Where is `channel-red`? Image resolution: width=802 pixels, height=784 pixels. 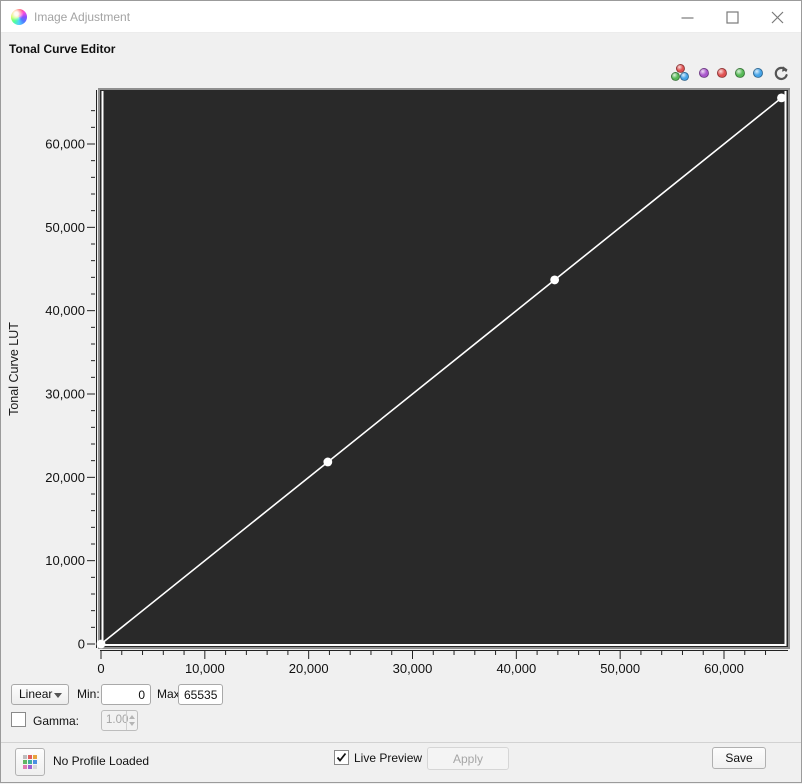
channel-red is located at coordinates (722, 73).